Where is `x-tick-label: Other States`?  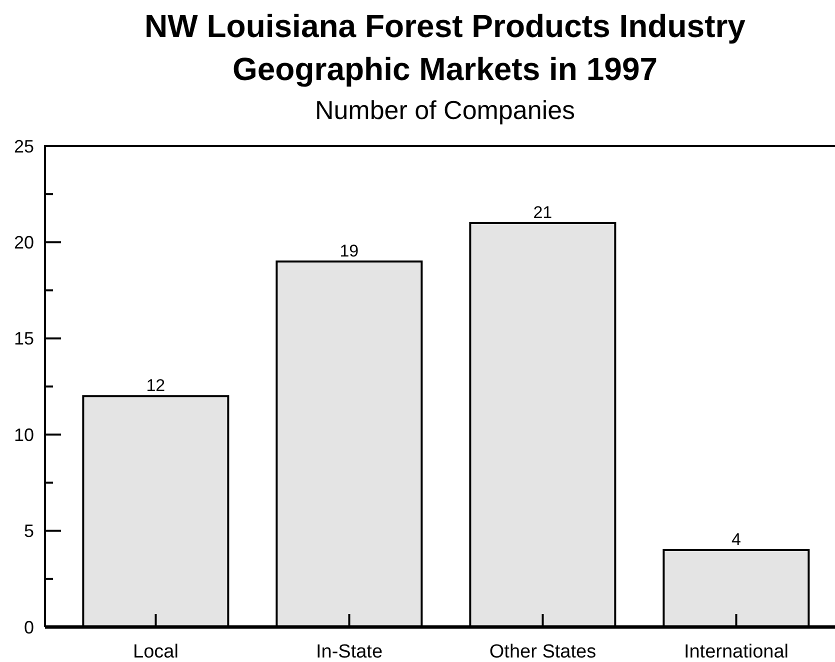
x-tick-label: Other States is located at coordinates (542, 652).